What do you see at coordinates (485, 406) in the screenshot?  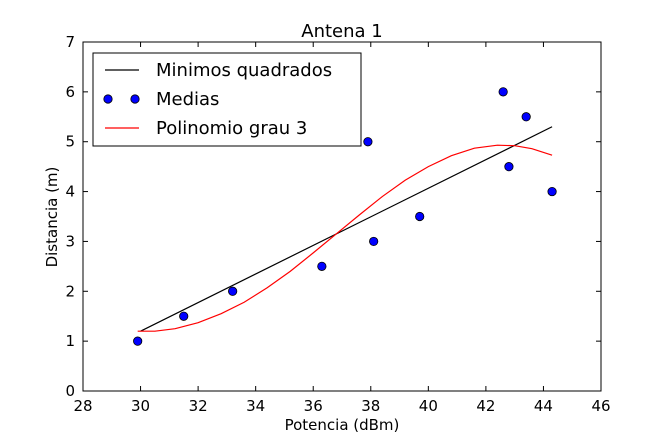 I see `x-tick-label: 42` at bounding box center [485, 406].